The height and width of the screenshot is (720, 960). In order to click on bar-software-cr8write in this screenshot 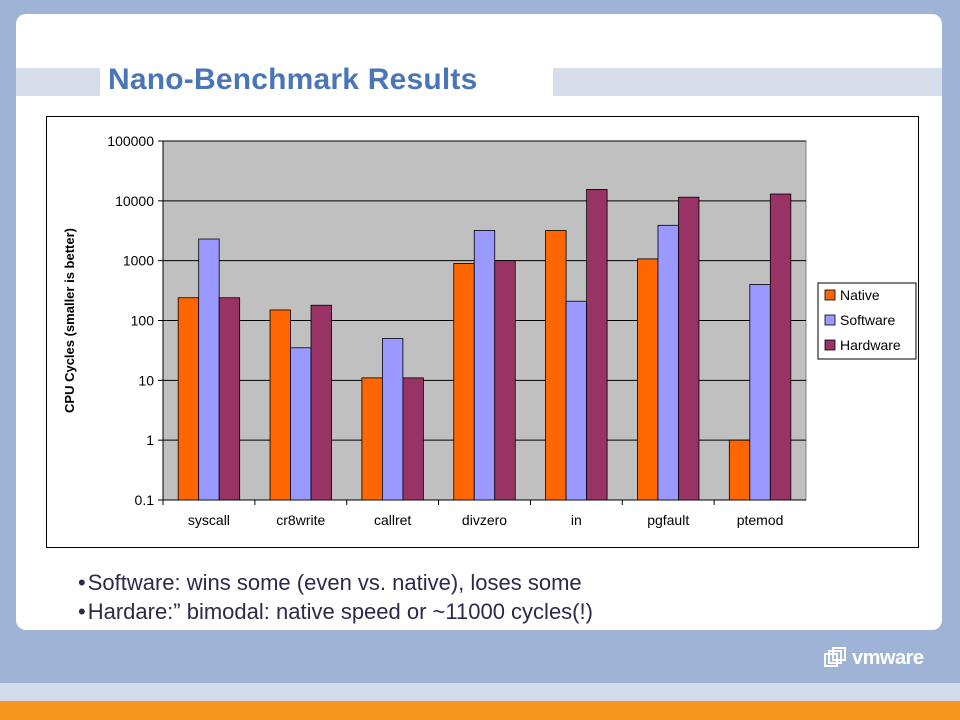, I will do `click(301, 424)`.